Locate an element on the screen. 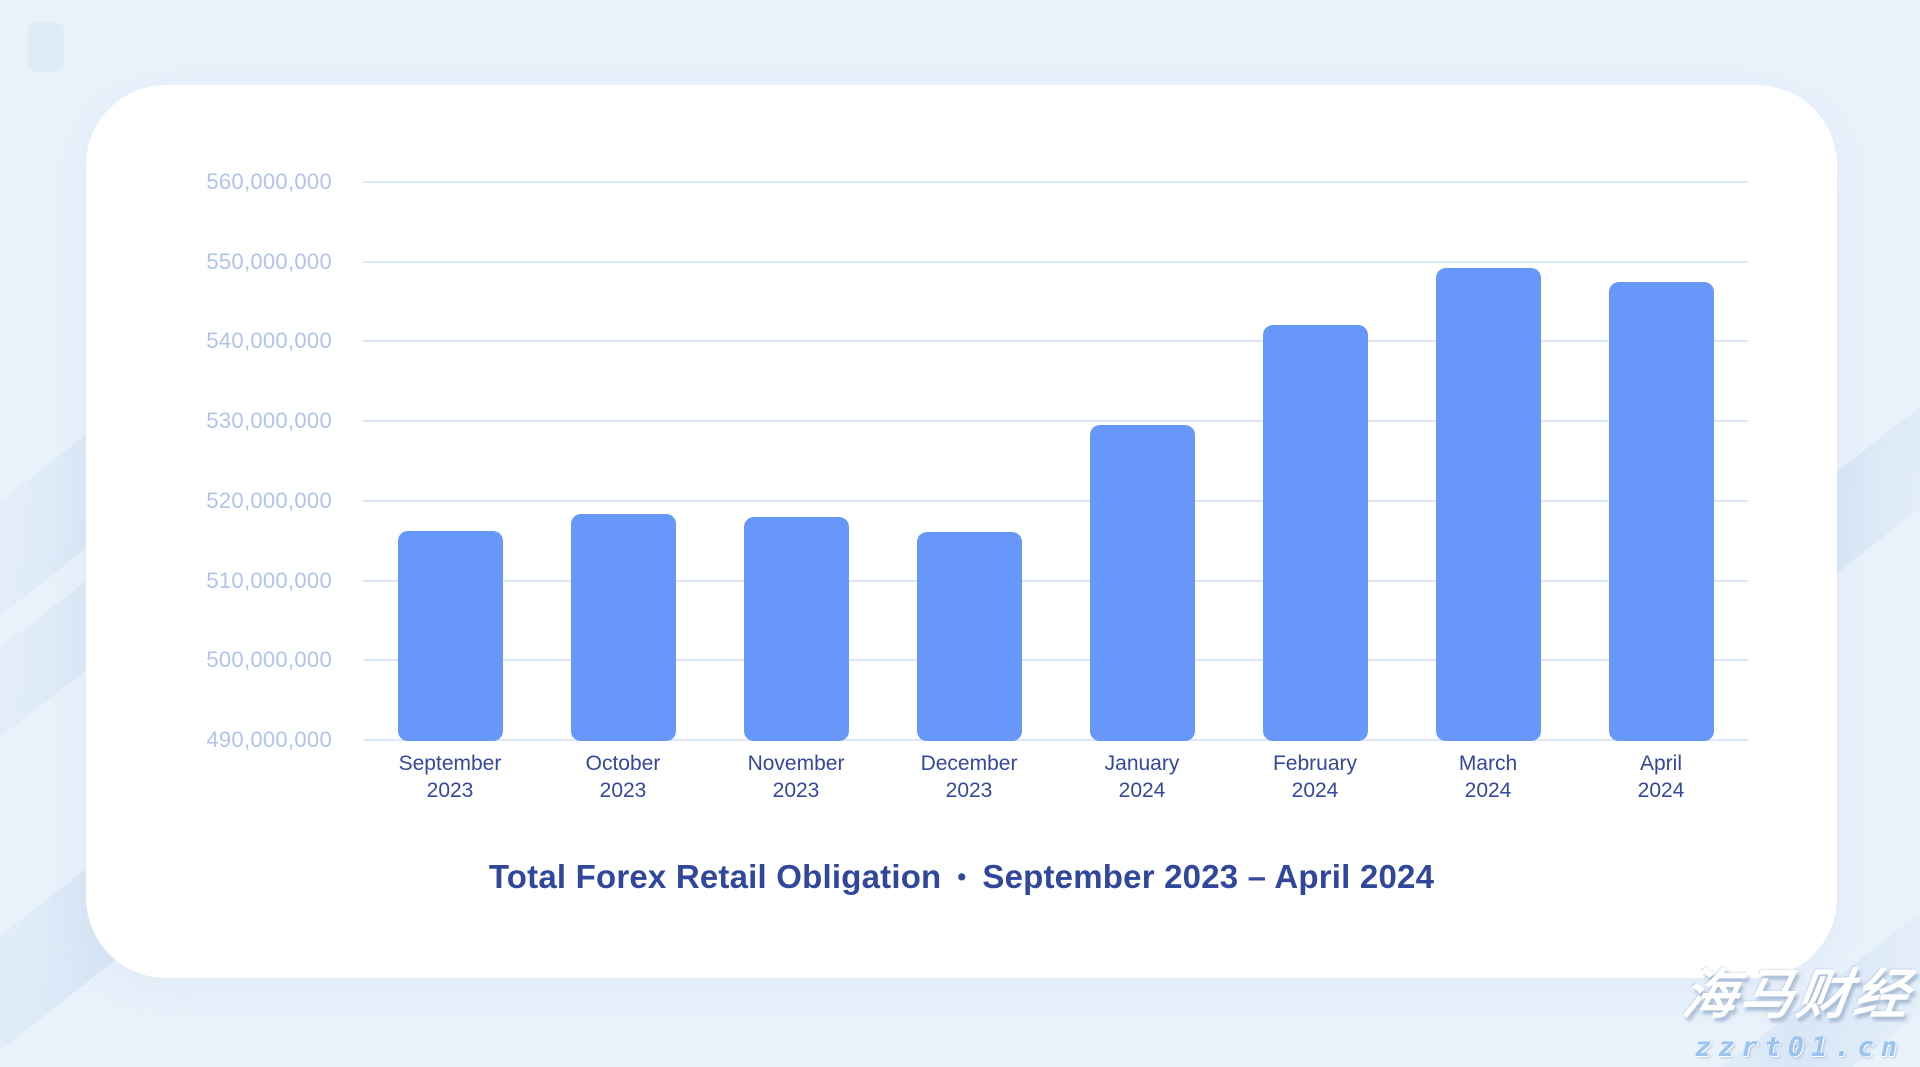  x-axis-label-april-2024: April 2024 is located at coordinates (1661, 777).